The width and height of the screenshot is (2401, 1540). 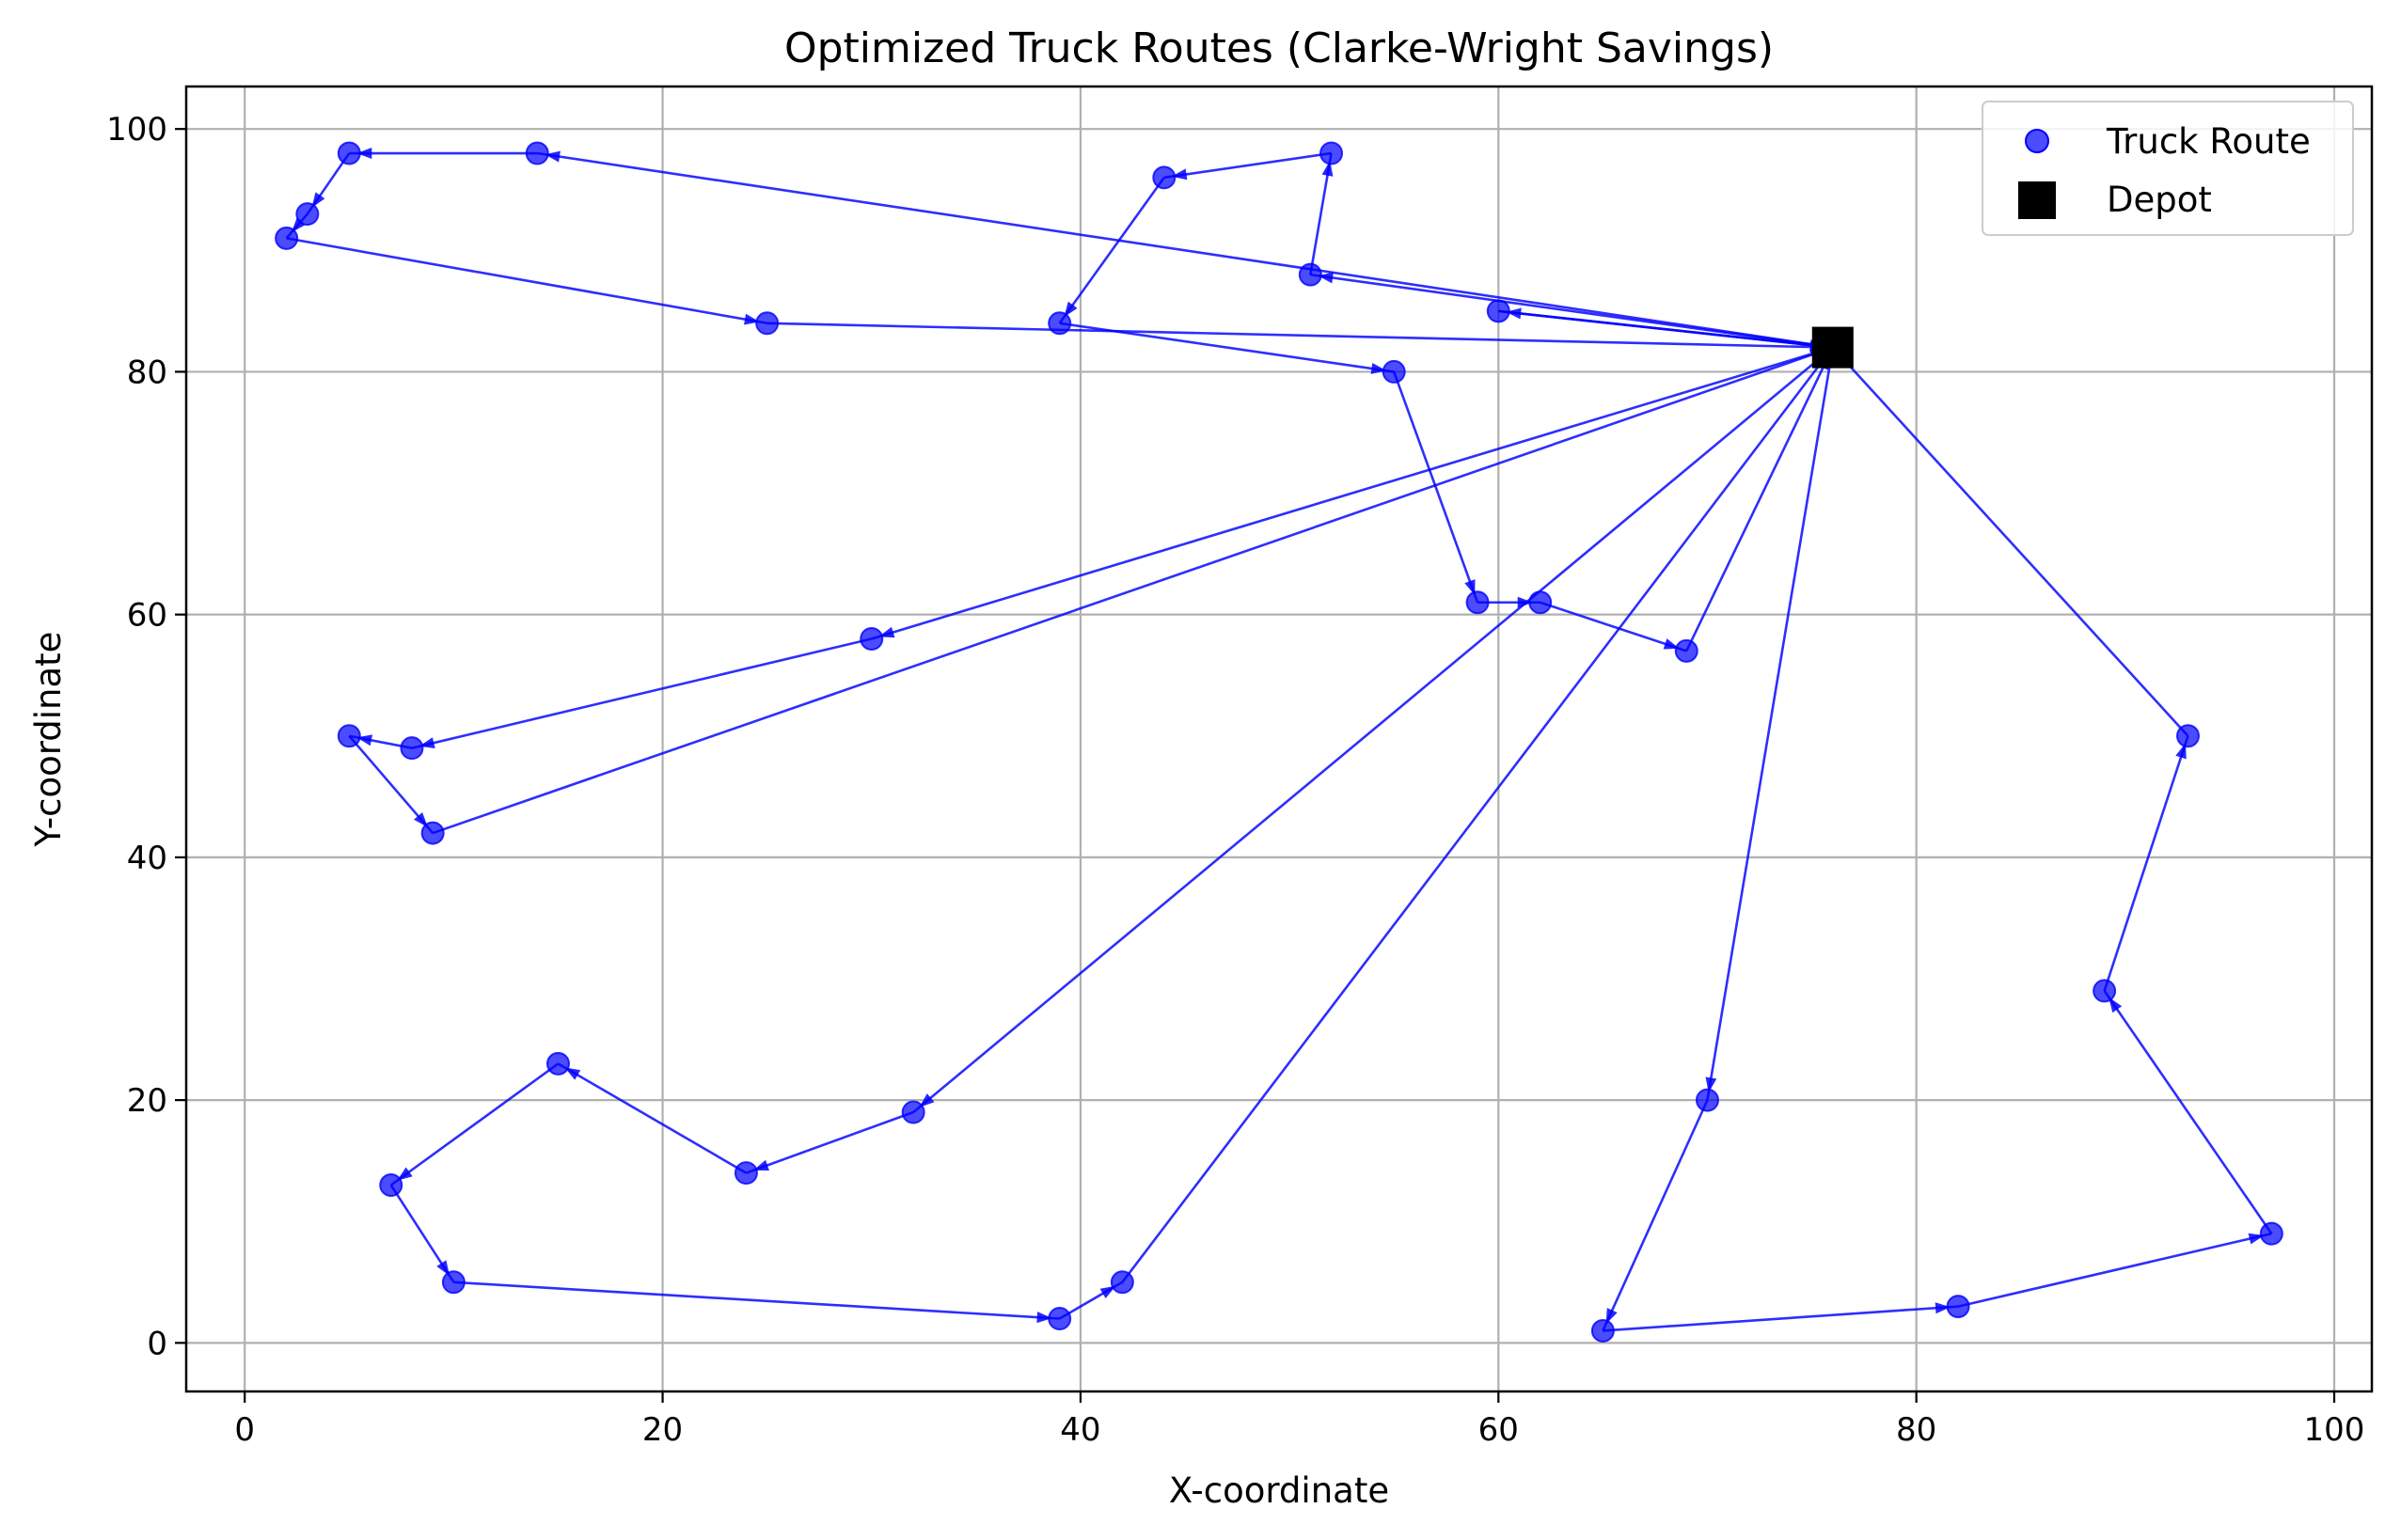 I want to click on x-tick-label: 20, so click(x=662, y=1430).